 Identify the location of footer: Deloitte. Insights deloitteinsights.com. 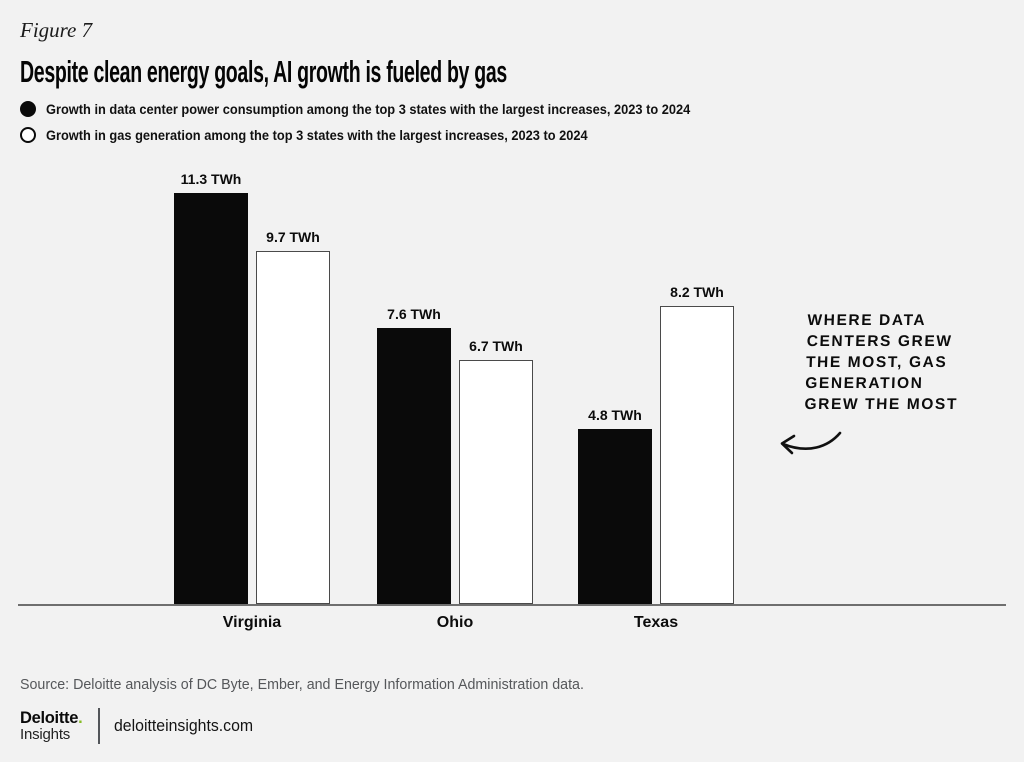
(139, 726).